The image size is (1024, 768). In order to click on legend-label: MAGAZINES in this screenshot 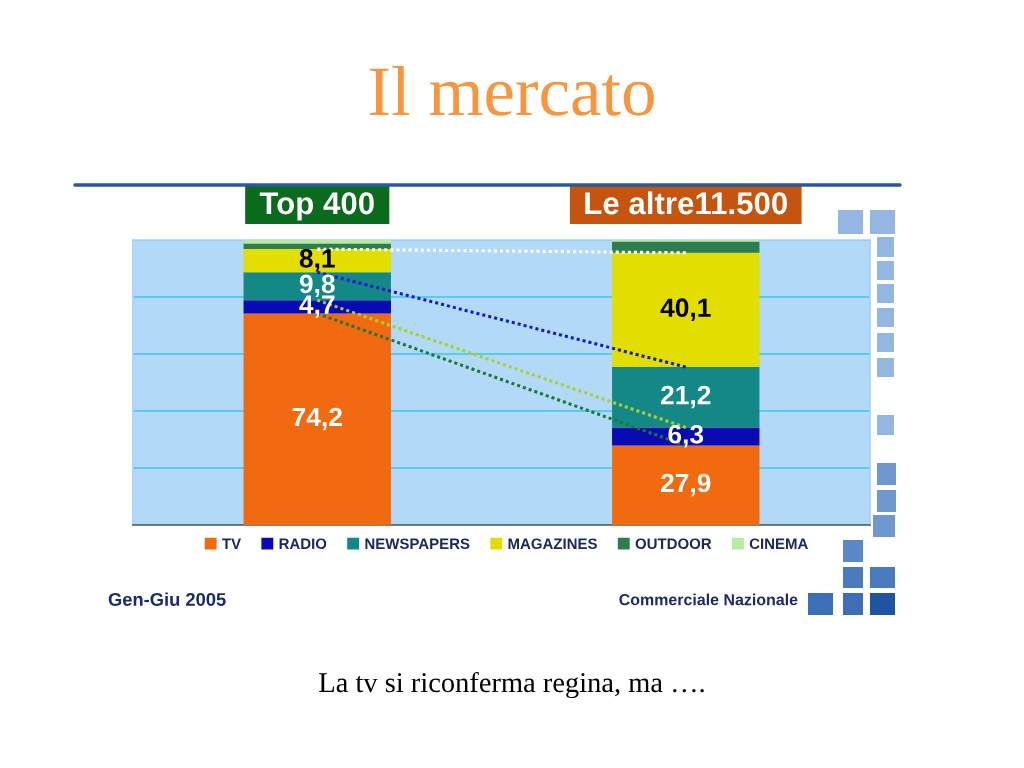, I will do `click(552, 544)`.